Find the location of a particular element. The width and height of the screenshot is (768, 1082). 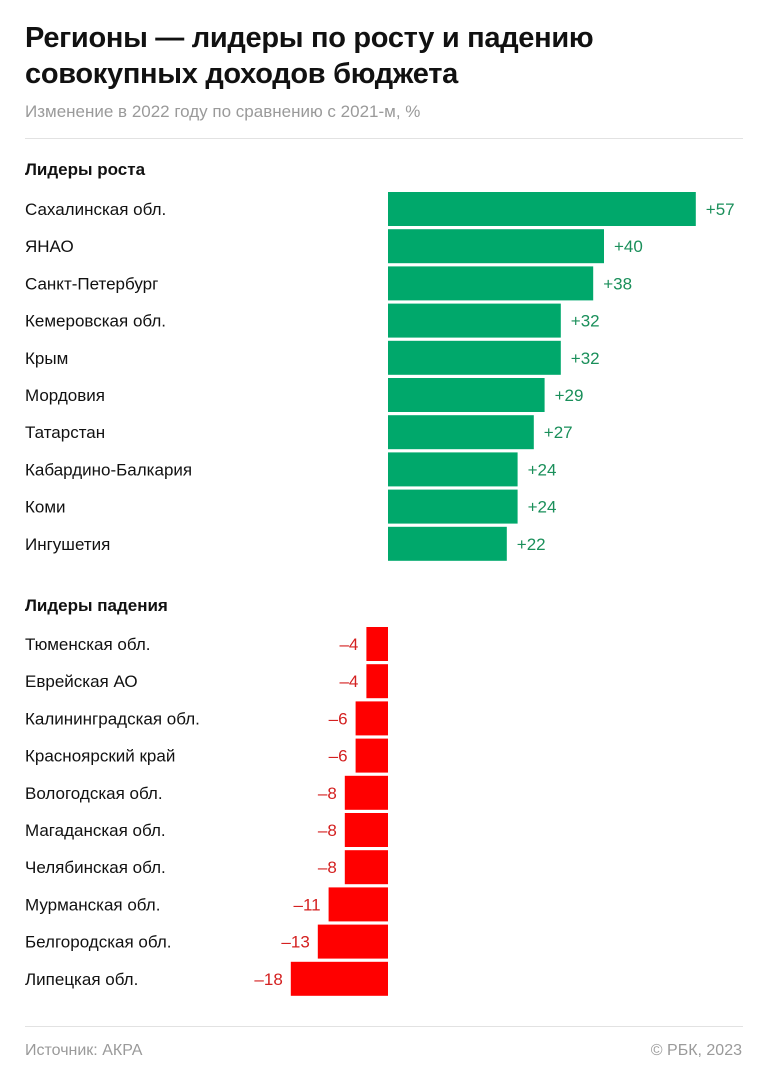

category-label: Еврейская АО is located at coordinates (81, 681).